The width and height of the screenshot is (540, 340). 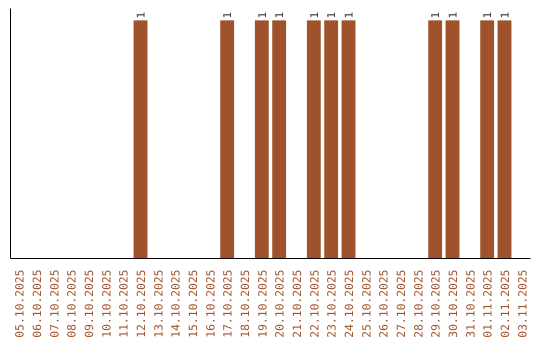 I want to click on x-tick-label: 15.10.2025, so click(x=193, y=304).